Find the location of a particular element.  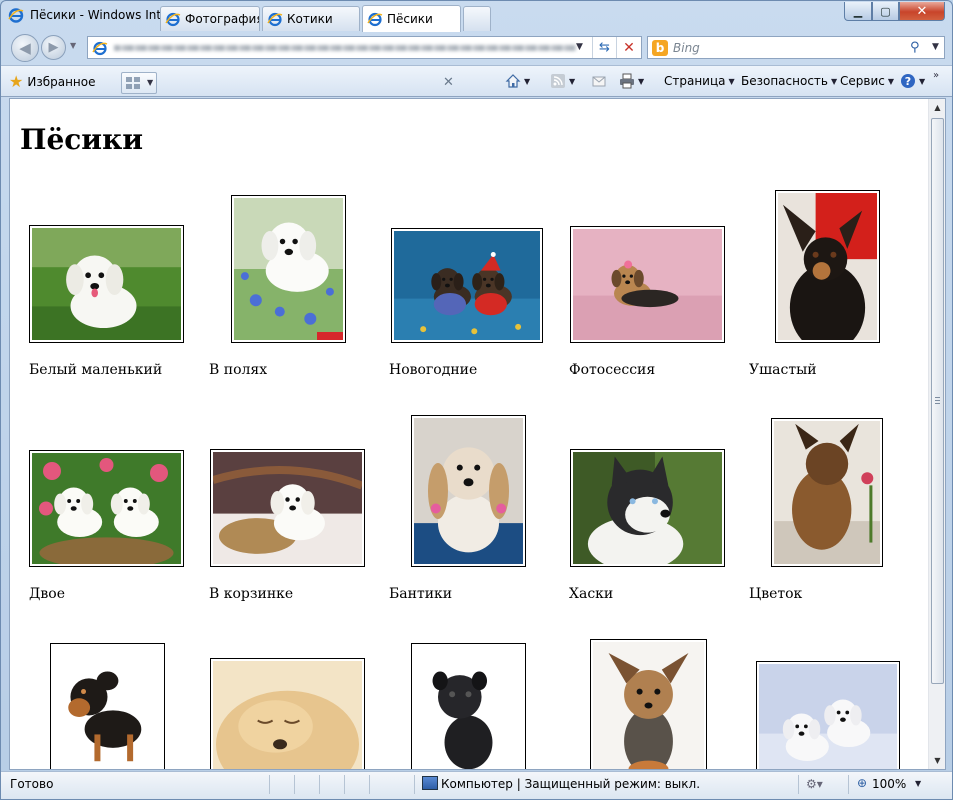

favorites-star-icon: ★ is located at coordinates (16, 81).